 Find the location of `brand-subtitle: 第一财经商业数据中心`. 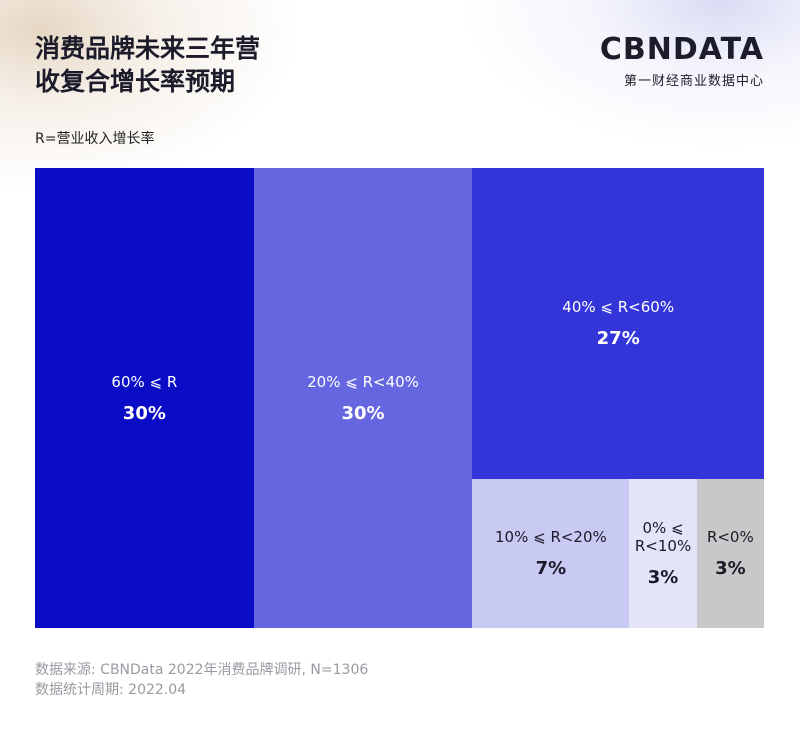

brand-subtitle: 第一财经商业数据中心 is located at coordinates (693, 81).